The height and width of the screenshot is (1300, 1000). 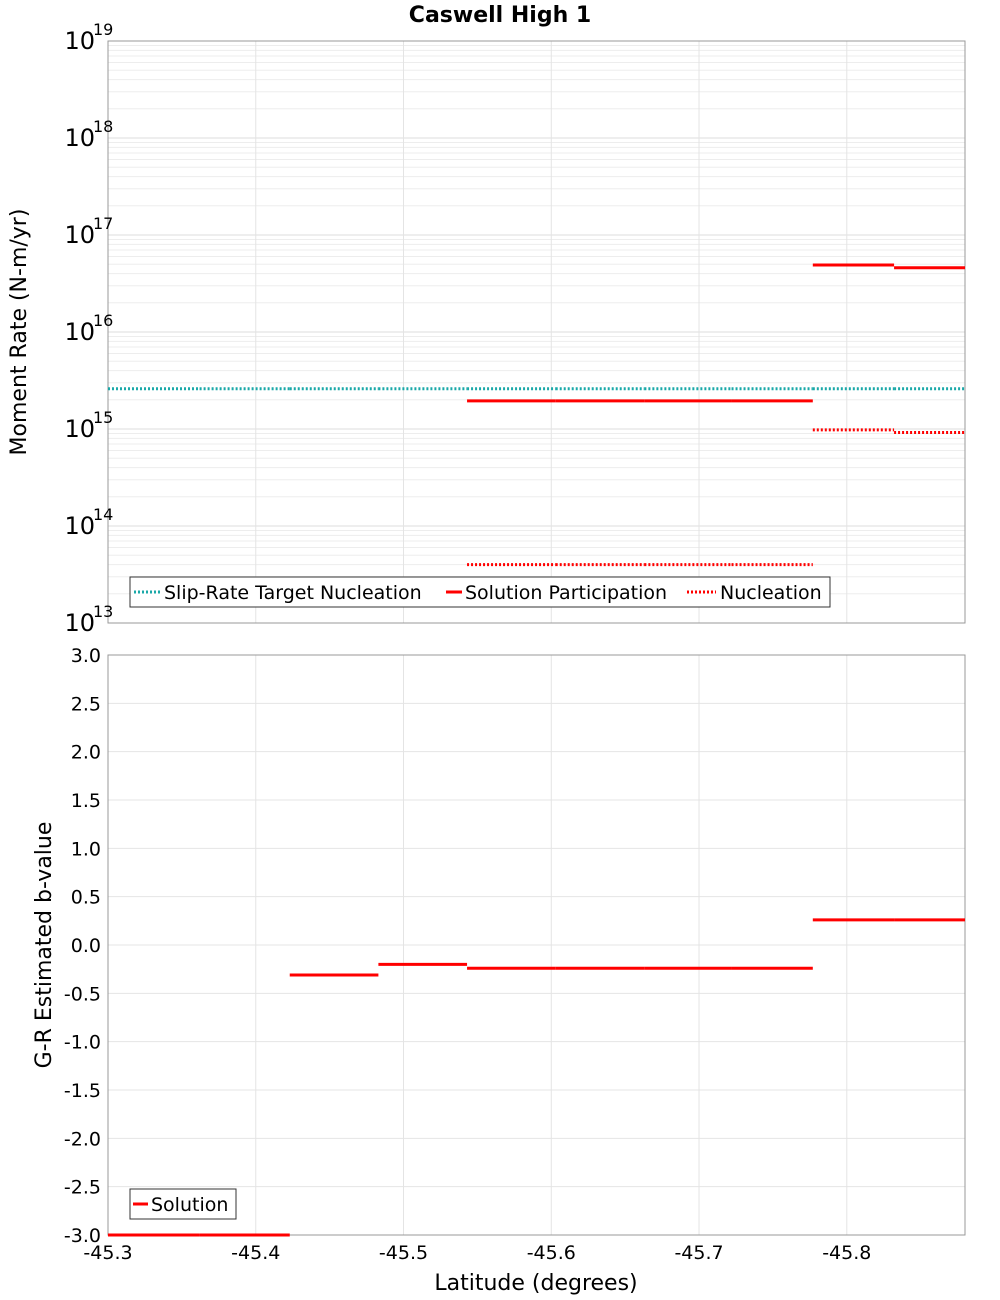 What do you see at coordinates (535, 1283) in the screenshot?
I see `x-axis-label: Latitude (degrees)` at bounding box center [535, 1283].